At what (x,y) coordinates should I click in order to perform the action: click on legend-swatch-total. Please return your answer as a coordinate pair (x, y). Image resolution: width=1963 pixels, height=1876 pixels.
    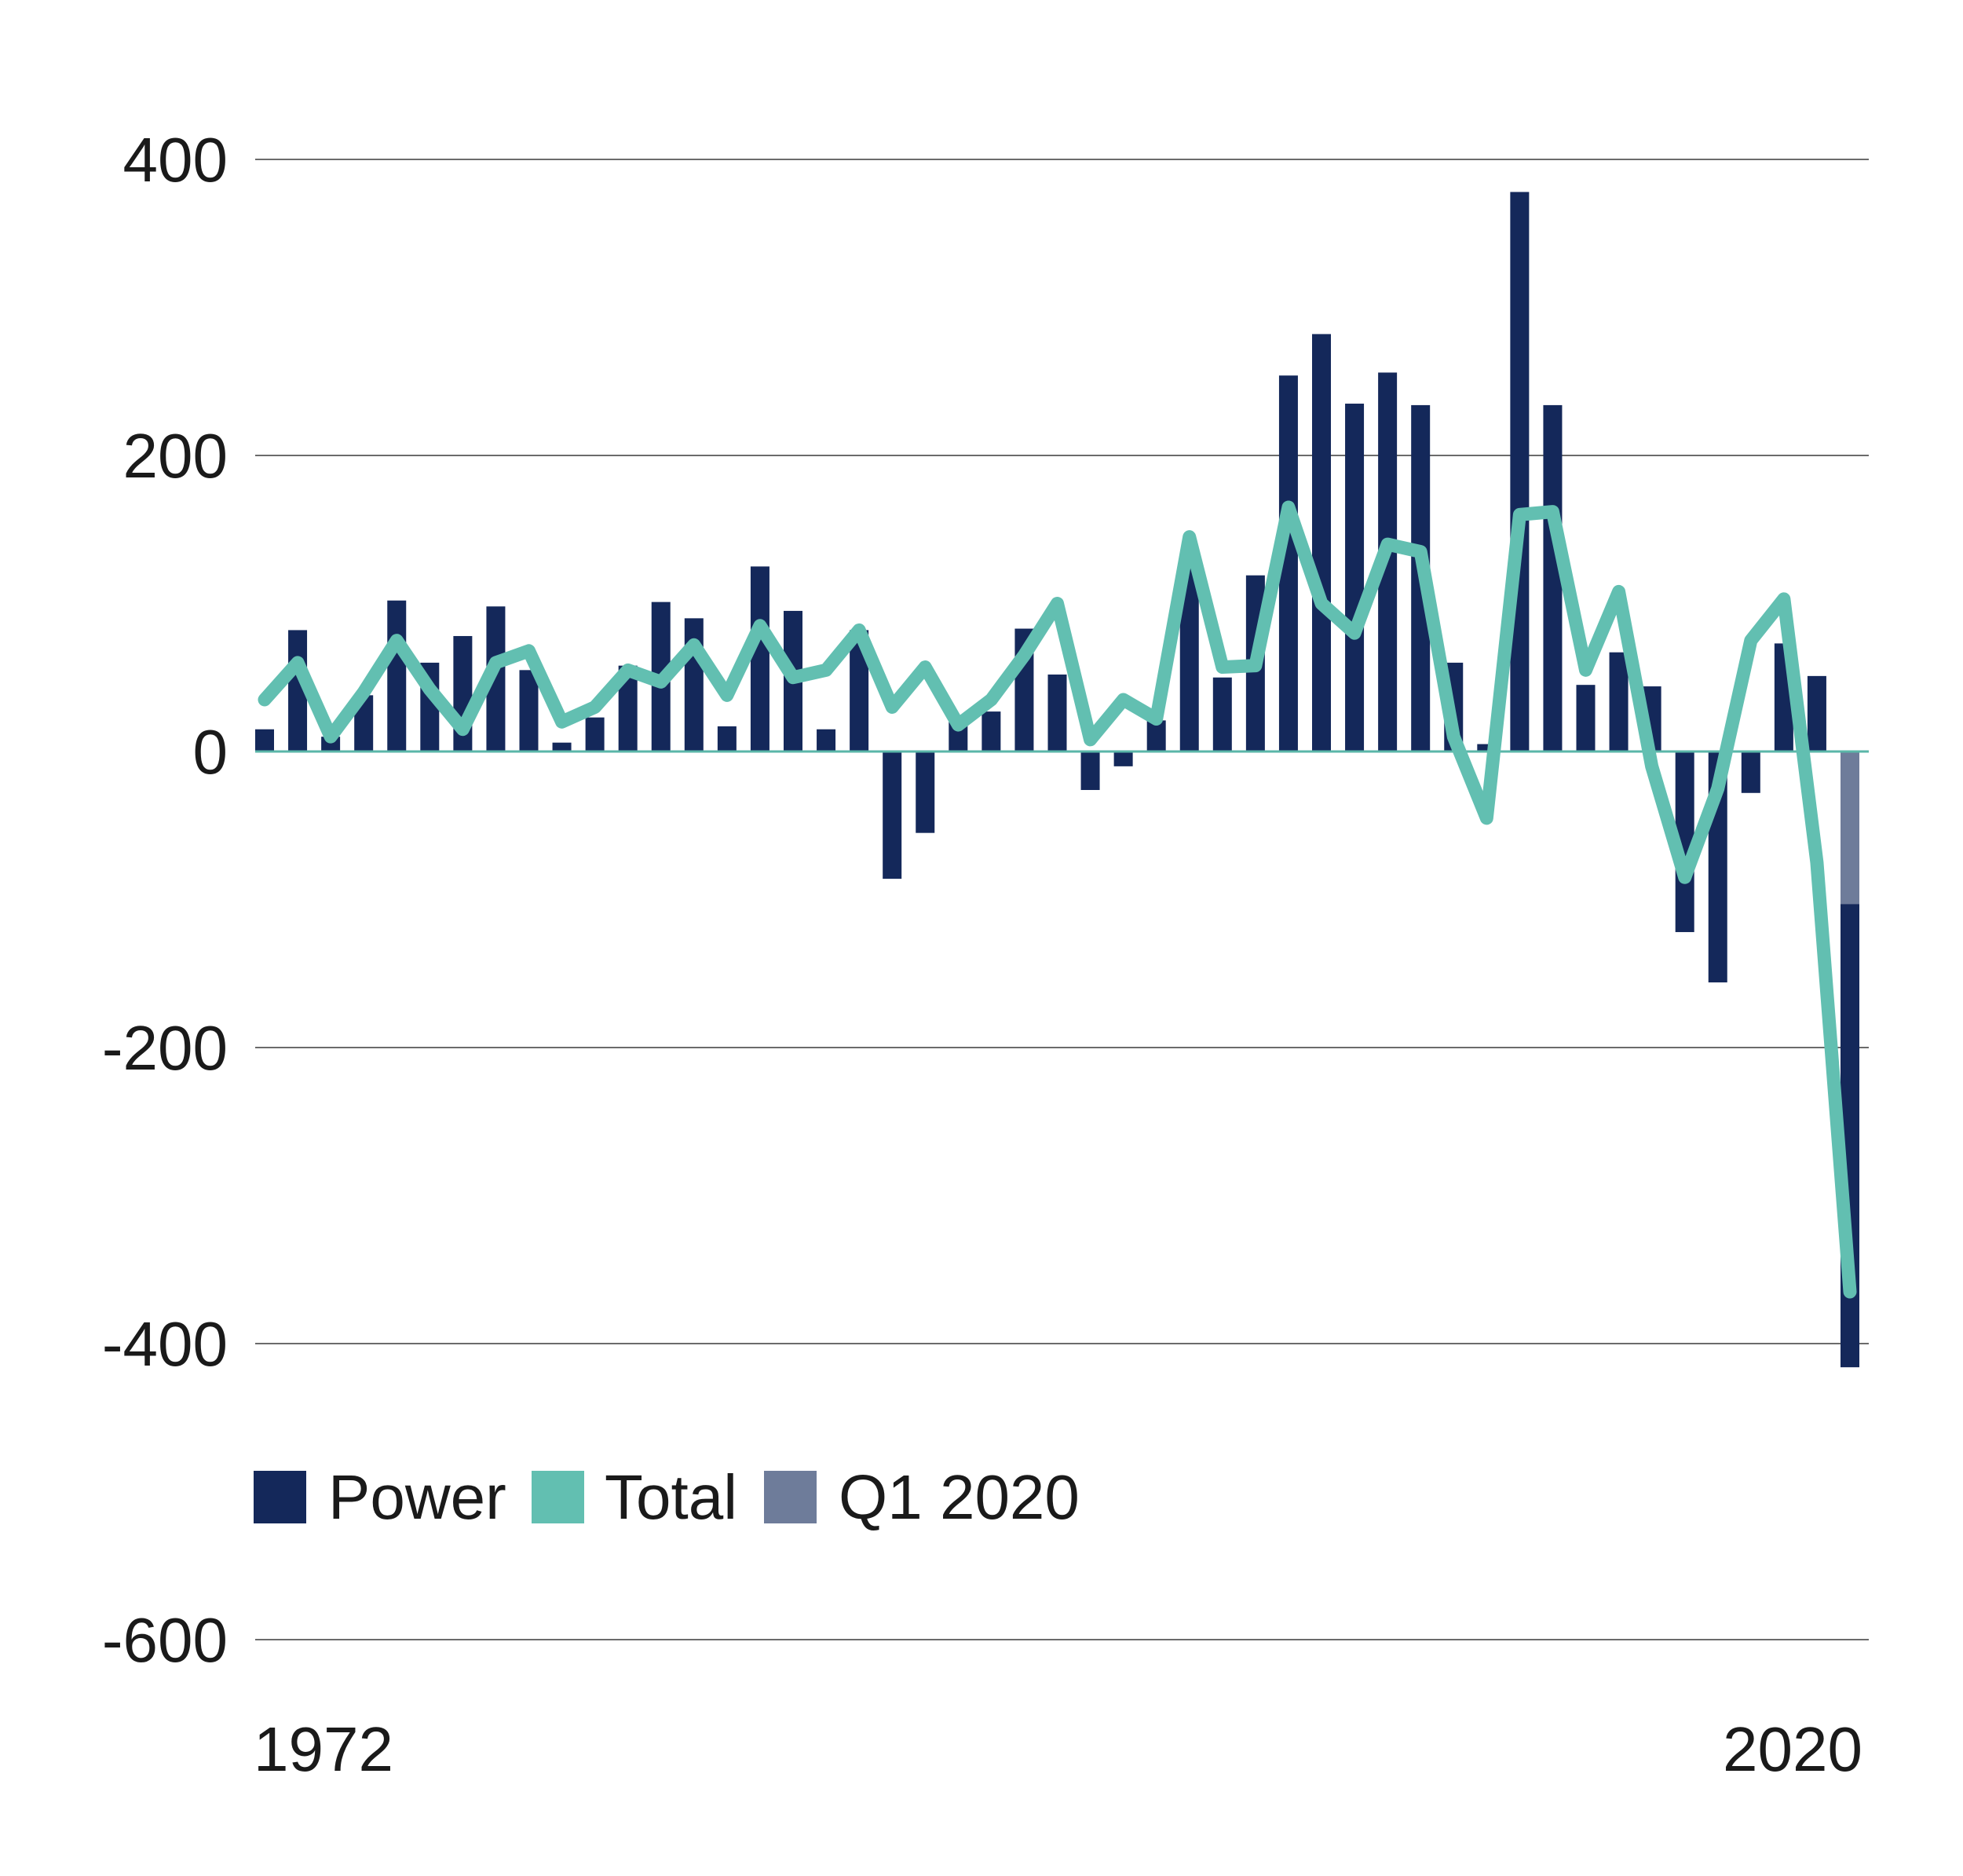
    Looking at the image, I should click on (558, 1497).